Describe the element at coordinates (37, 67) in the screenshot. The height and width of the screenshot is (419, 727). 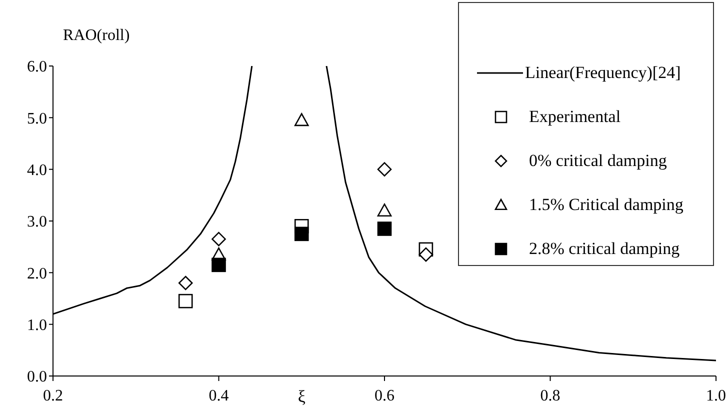
I see `y-tick-label: 6.0` at that location.